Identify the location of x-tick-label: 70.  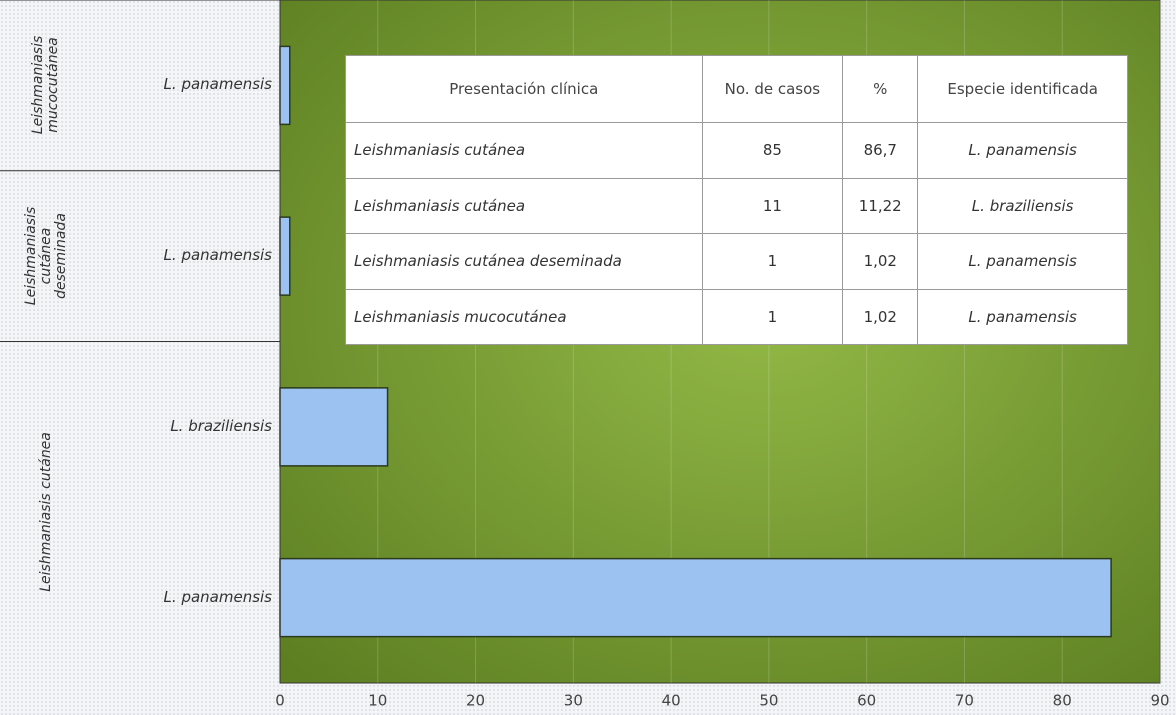
(964, 701).